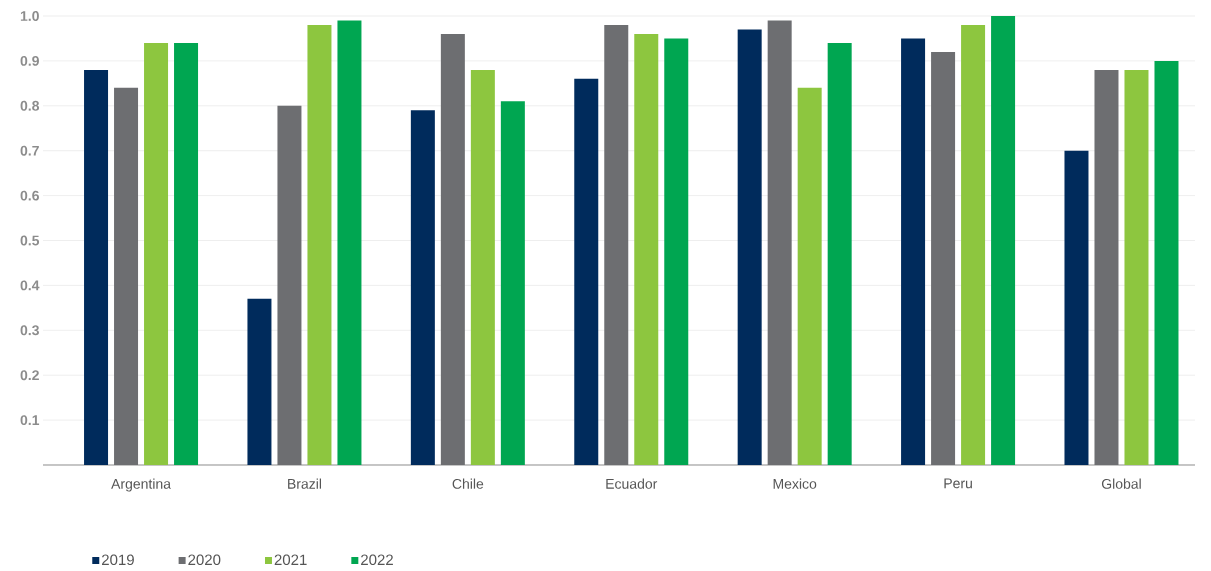  Describe the element at coordinates (29, 16) in the screenshot. I see `y-tick-label: 1.0` at that location.